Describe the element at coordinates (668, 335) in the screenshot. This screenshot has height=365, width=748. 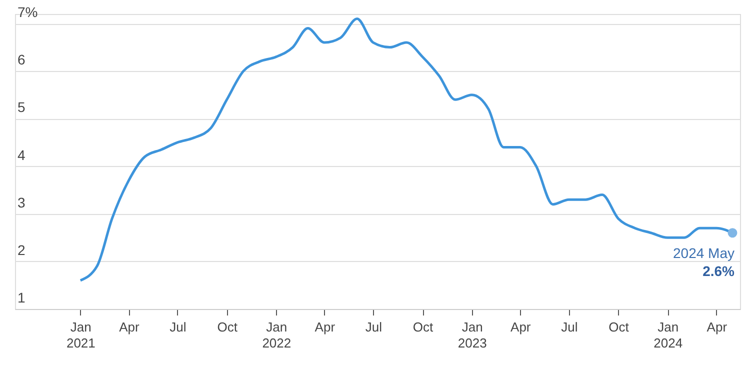
I see `x-tick-label: Jan 2024` at that location.